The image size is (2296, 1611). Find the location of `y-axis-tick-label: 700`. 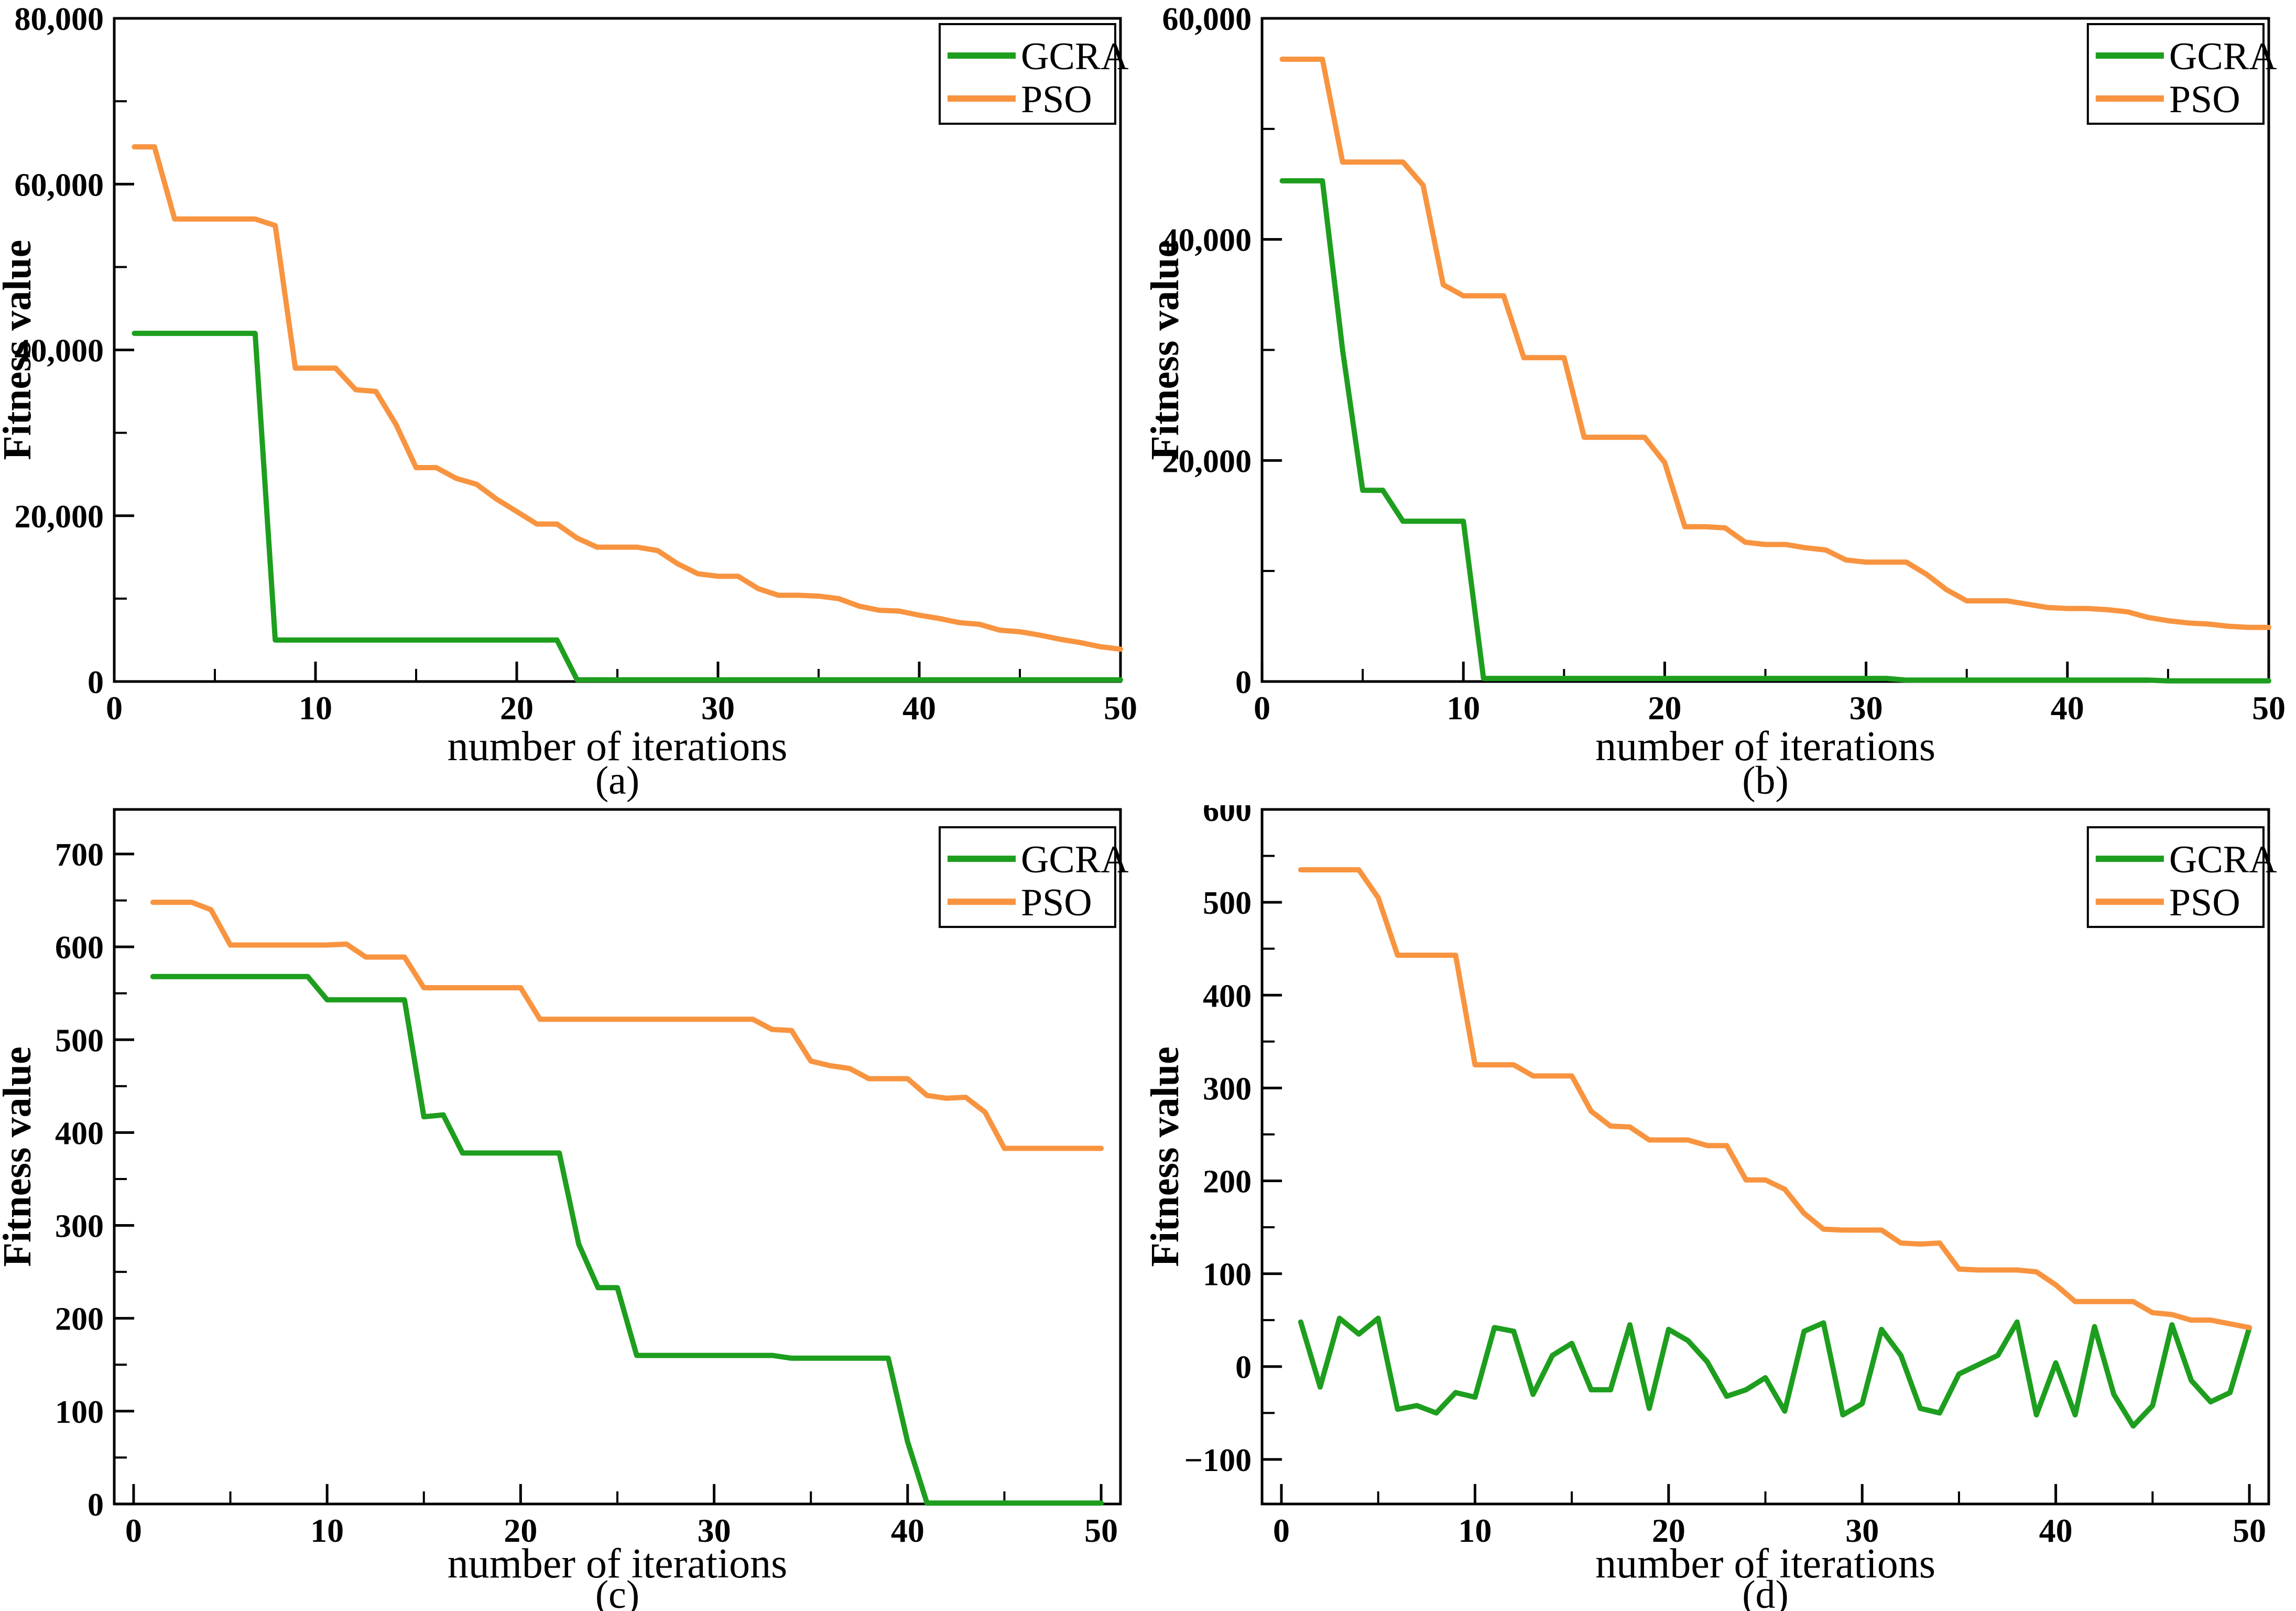

y-axis-tick-label: 700 is located at coordinates (79, 855).